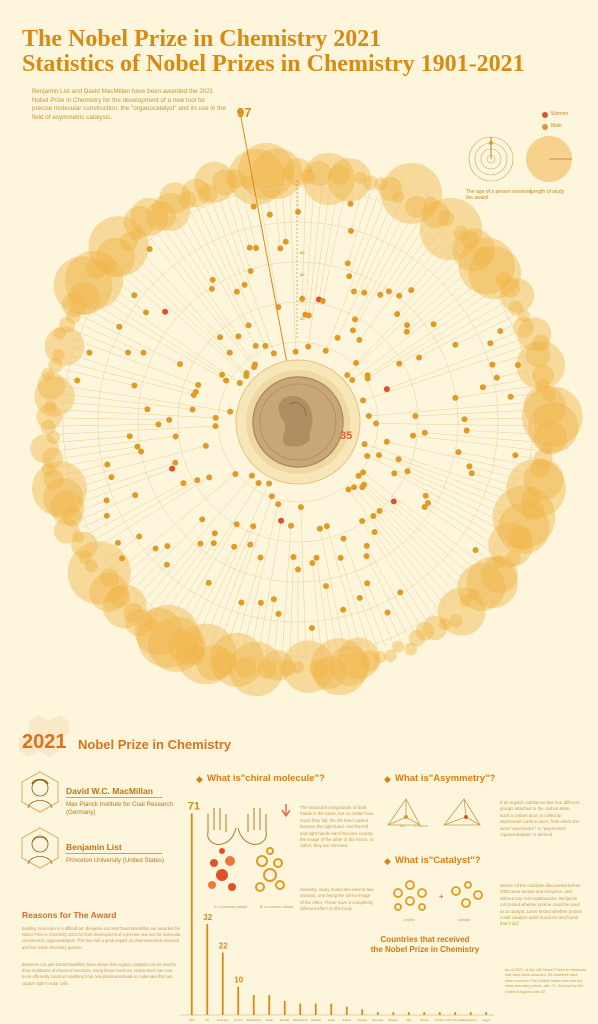 The width and height of the screenshot is (598, 1024). I want to click on bar-category-label: Germany, so click(223, 1020).